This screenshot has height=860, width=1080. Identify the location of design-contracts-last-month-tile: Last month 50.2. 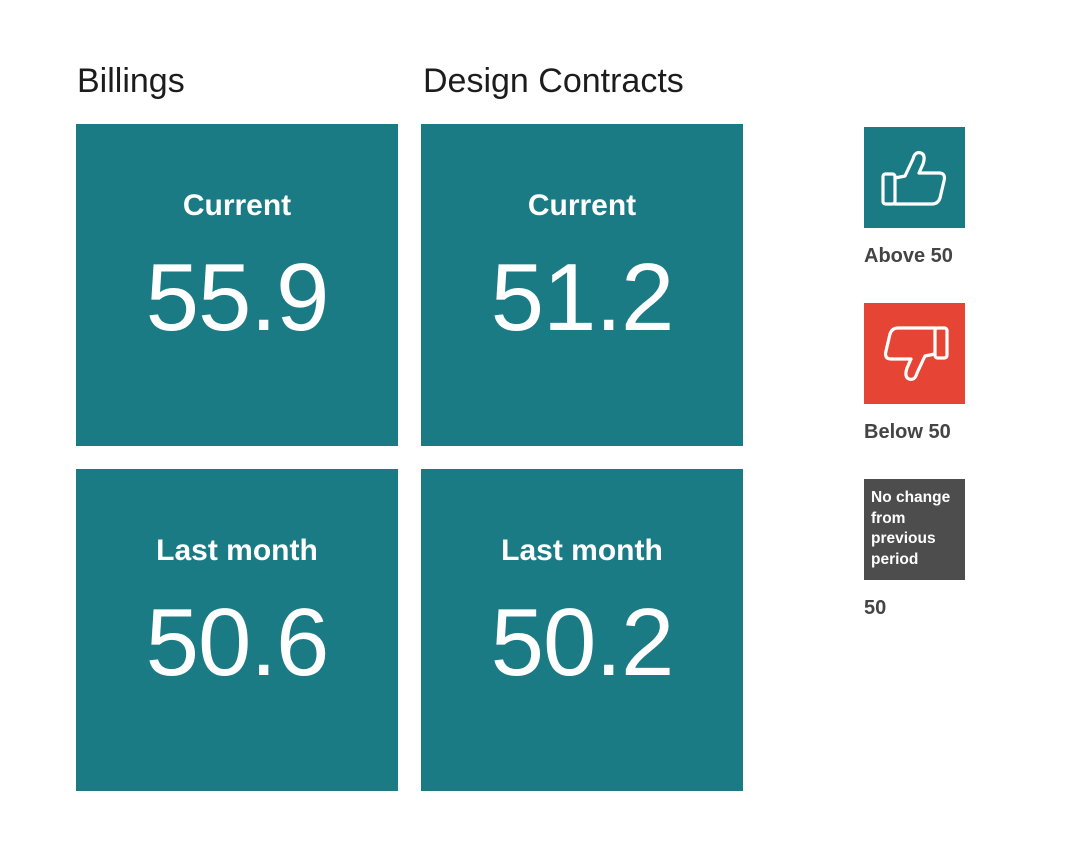
(582, 630).